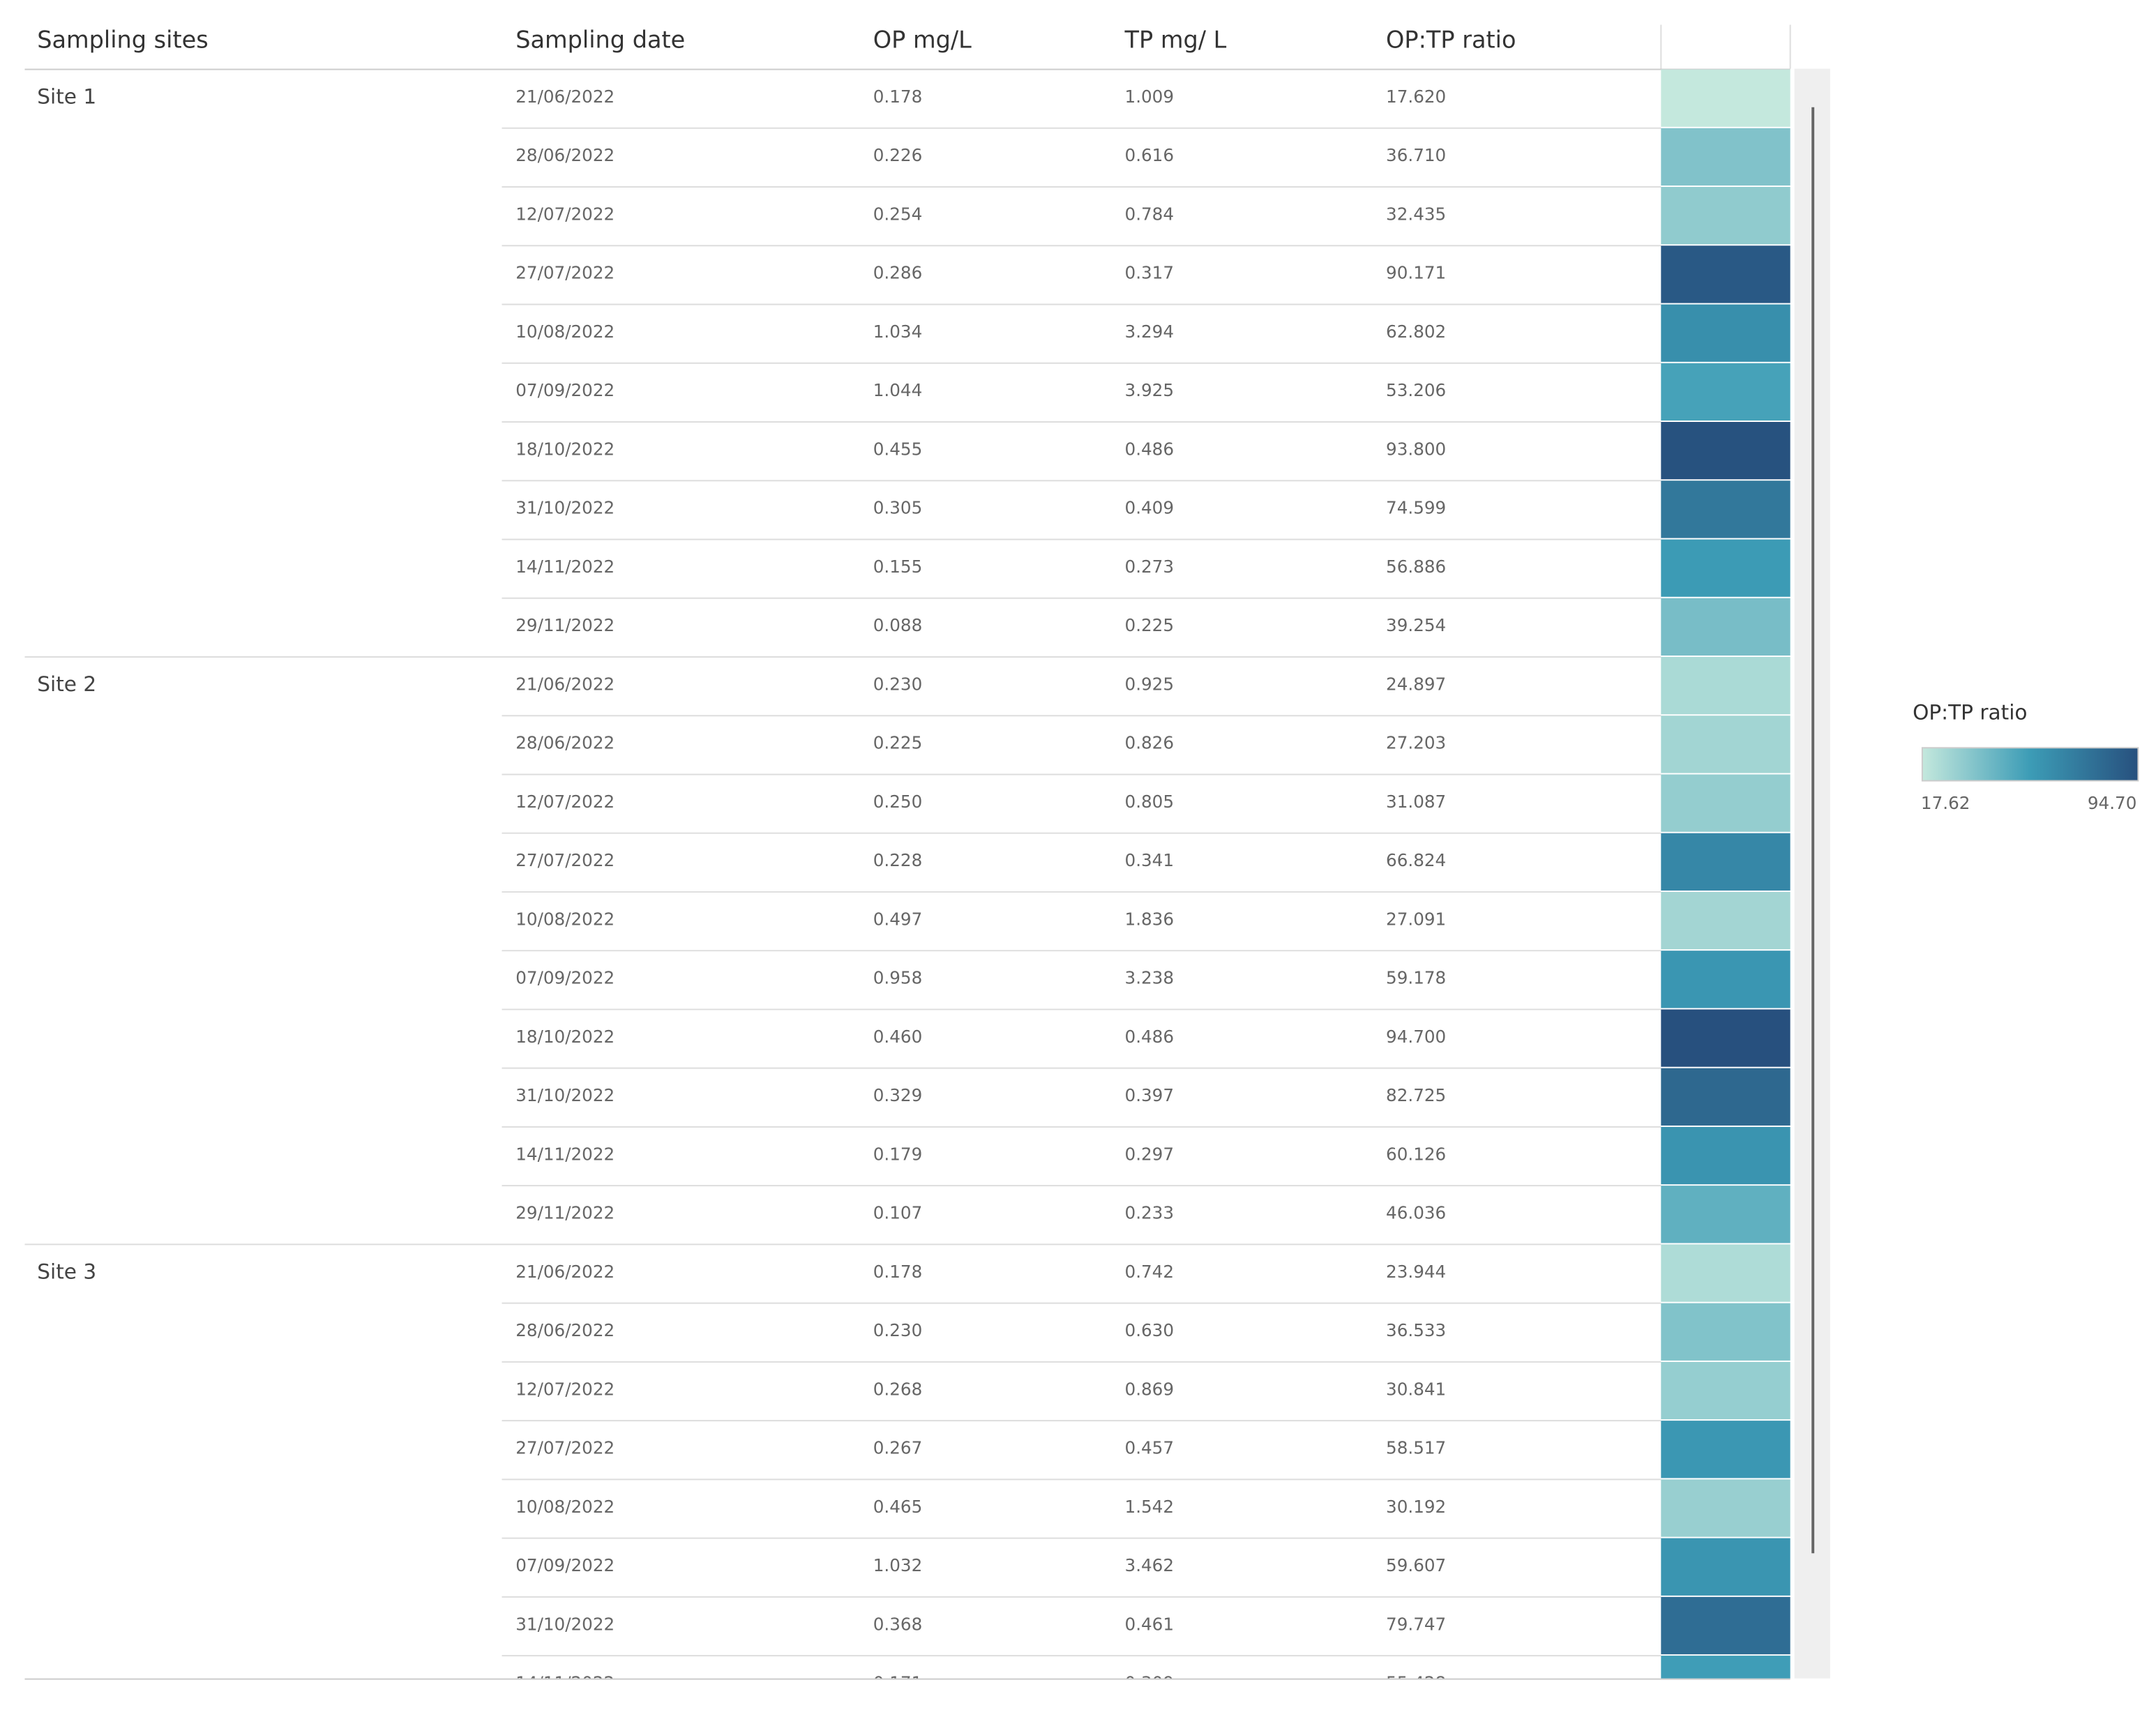  I want to click on cell: 94.700, so click(1416, 1037).